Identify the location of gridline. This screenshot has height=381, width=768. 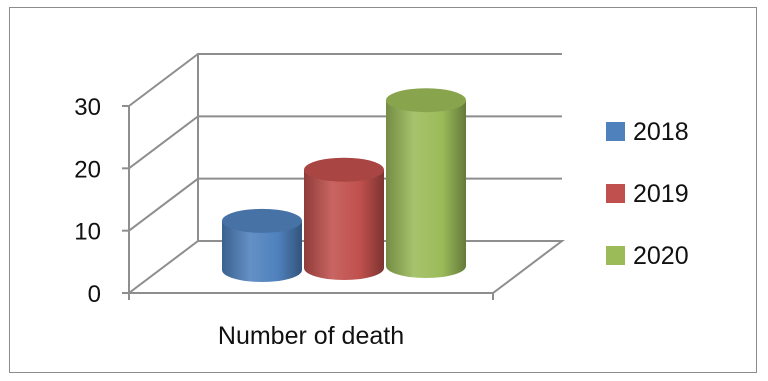
(345, 80).